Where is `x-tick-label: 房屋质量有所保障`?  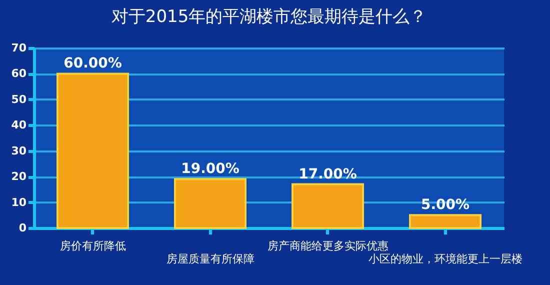
x-tick-label: 房屋质量有所保障 is located at coordinates (210, 259).